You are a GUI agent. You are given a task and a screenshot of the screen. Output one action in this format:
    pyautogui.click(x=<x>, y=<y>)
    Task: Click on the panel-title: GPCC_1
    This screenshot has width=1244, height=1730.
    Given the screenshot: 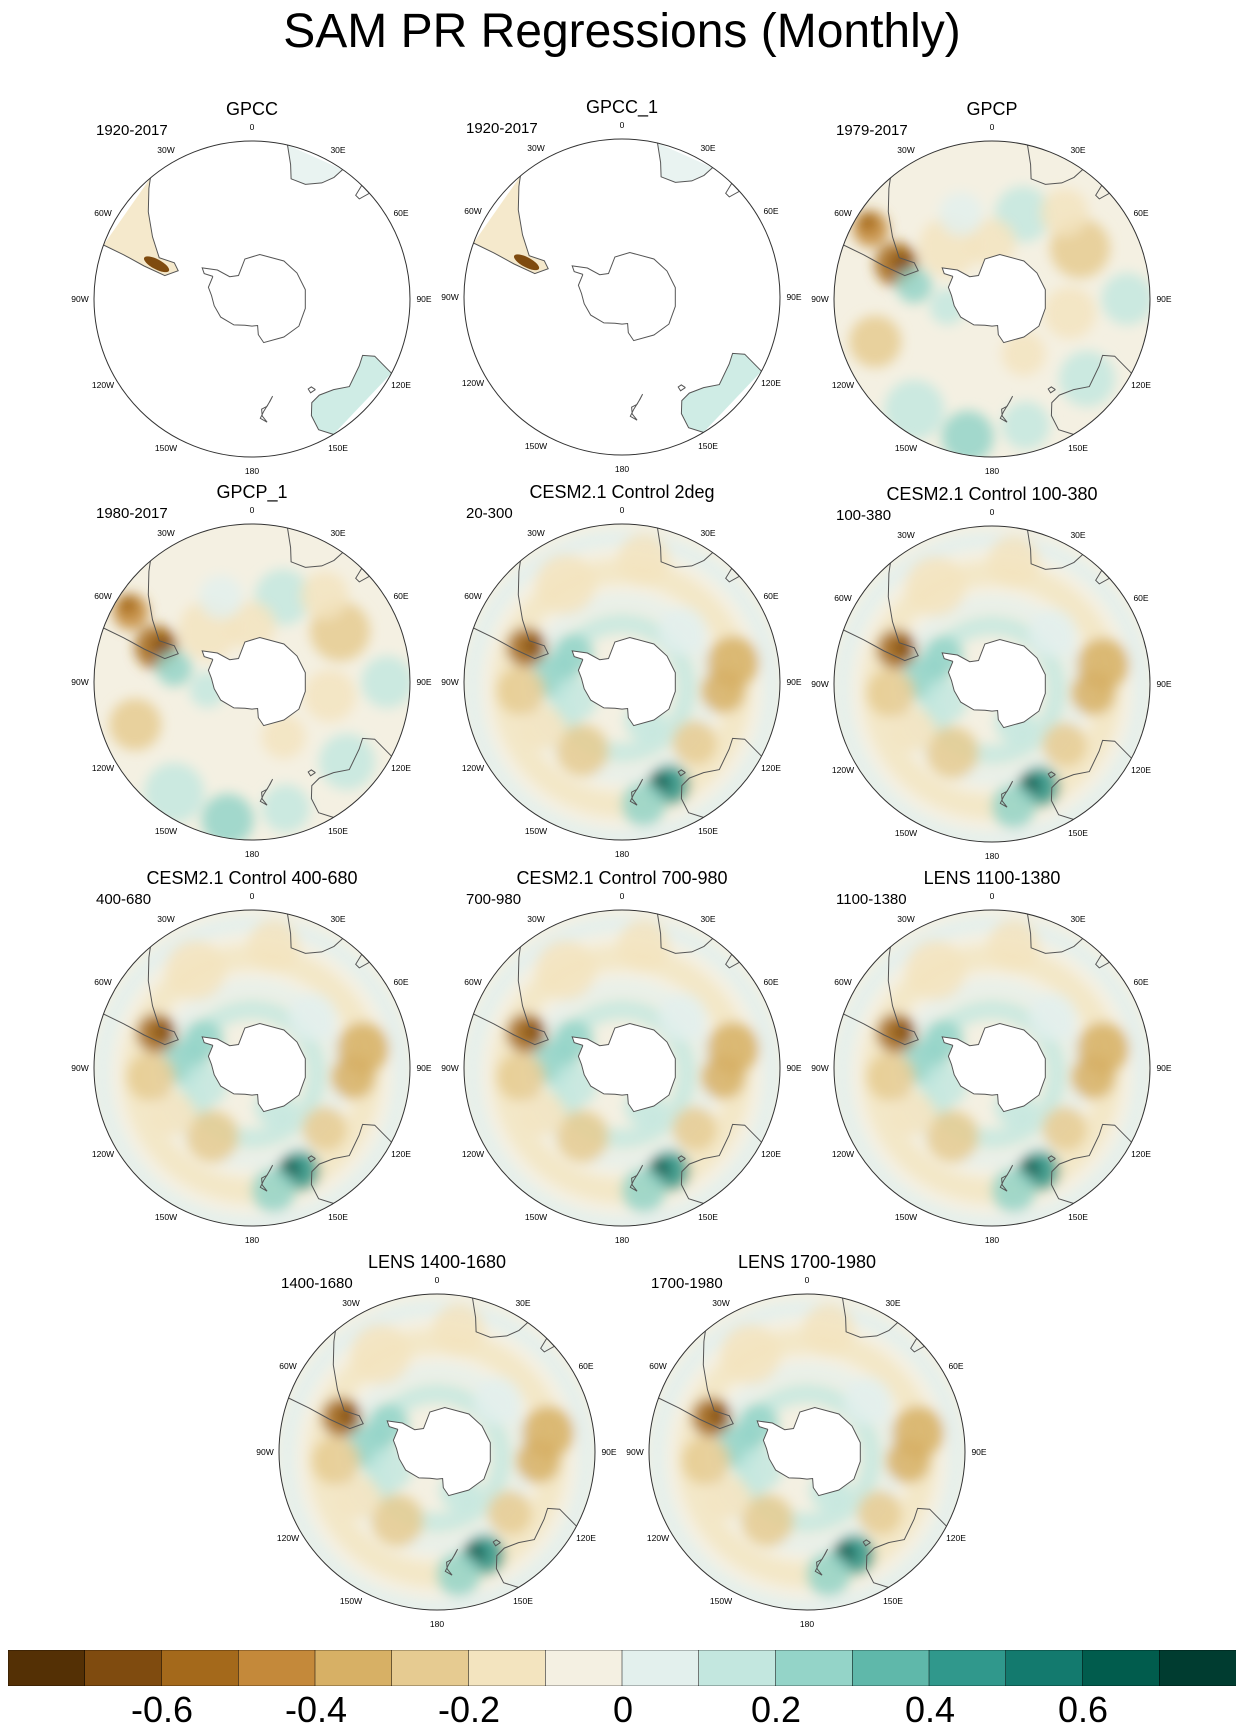 What is the action you would take?
    pyautogui.click(x=622, y=107)
    